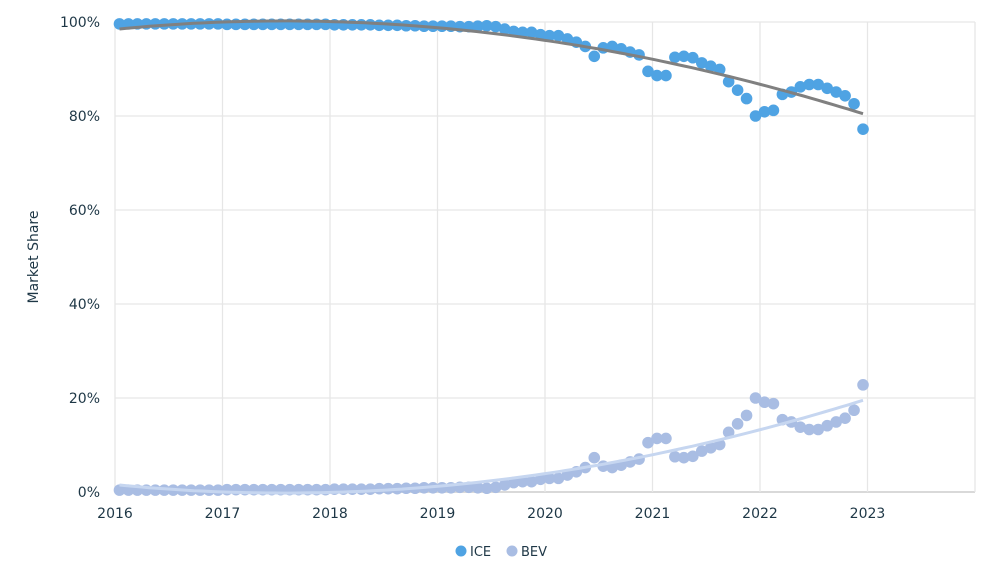 Image resolution: width=1000 pixels, height=584 pixels. I want to click on bev-trendline, so click(491, 446).